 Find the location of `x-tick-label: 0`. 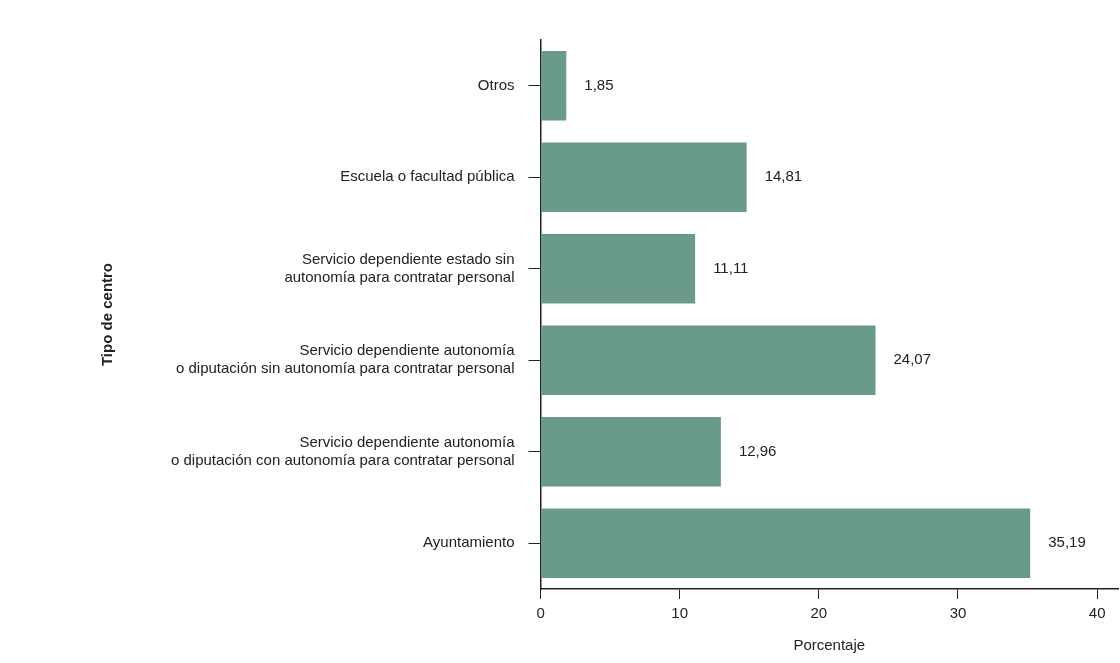

x-tick-label: 0 is located at coordinates (540, 613).